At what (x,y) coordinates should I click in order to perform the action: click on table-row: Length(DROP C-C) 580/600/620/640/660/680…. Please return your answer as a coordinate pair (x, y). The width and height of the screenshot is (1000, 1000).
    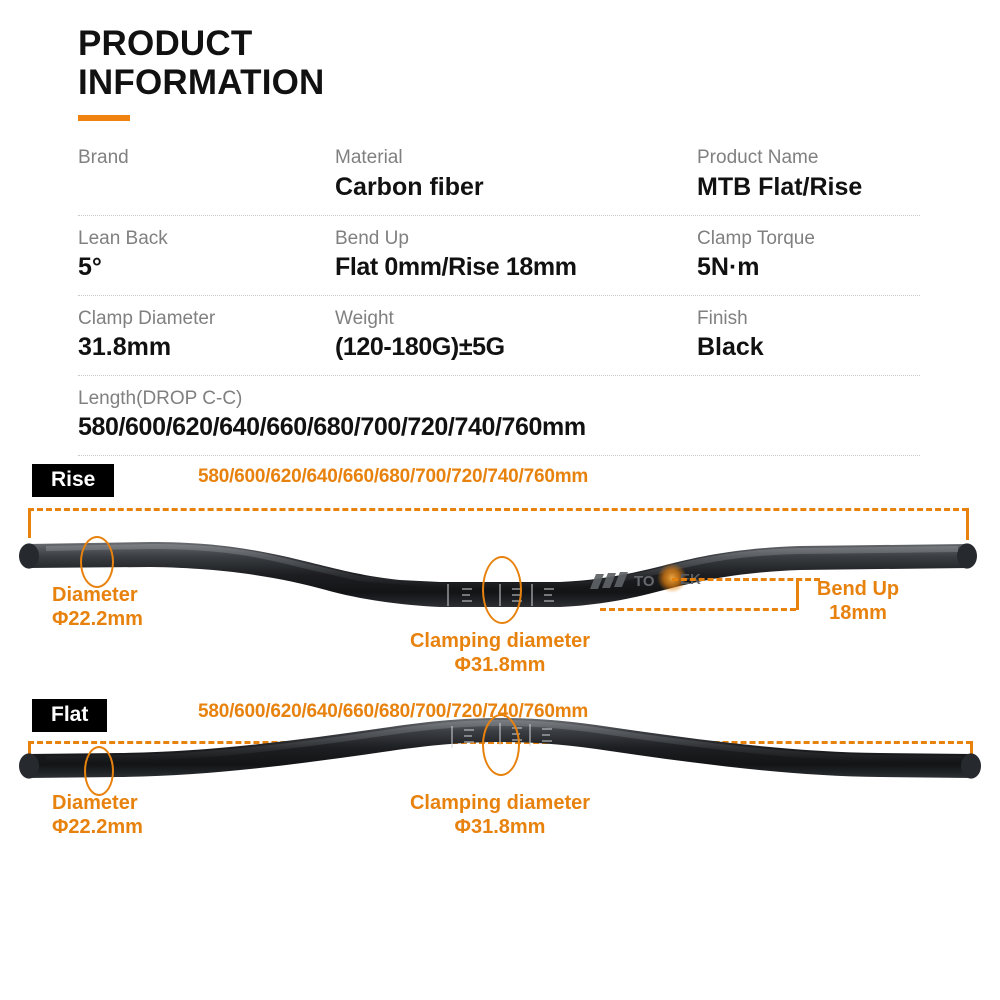
    Looking at the image, I should click on (499, 416).